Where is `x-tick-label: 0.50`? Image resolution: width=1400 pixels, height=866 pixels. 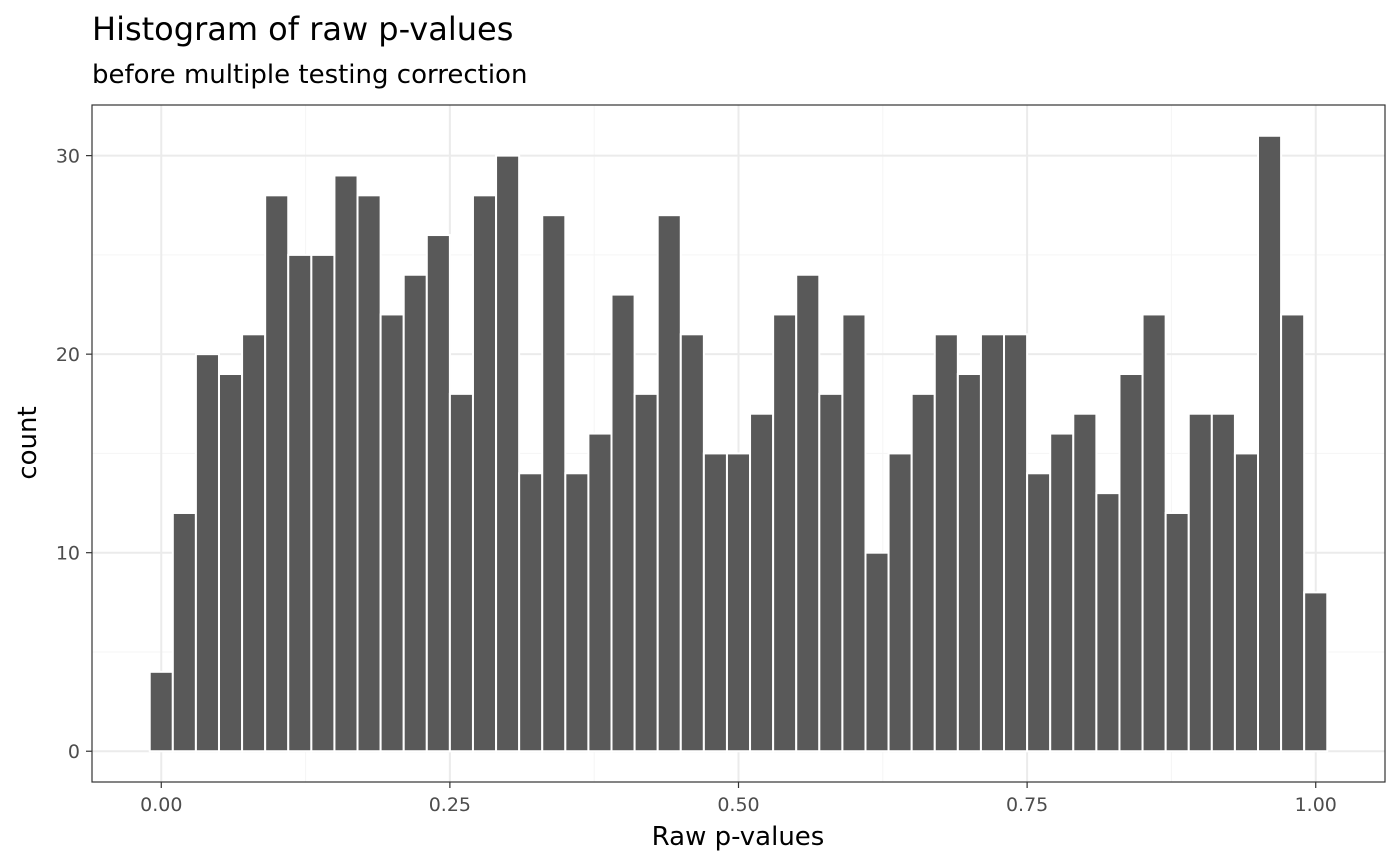 x-tick-label: 0.50 is located at coordinates (738, 805).